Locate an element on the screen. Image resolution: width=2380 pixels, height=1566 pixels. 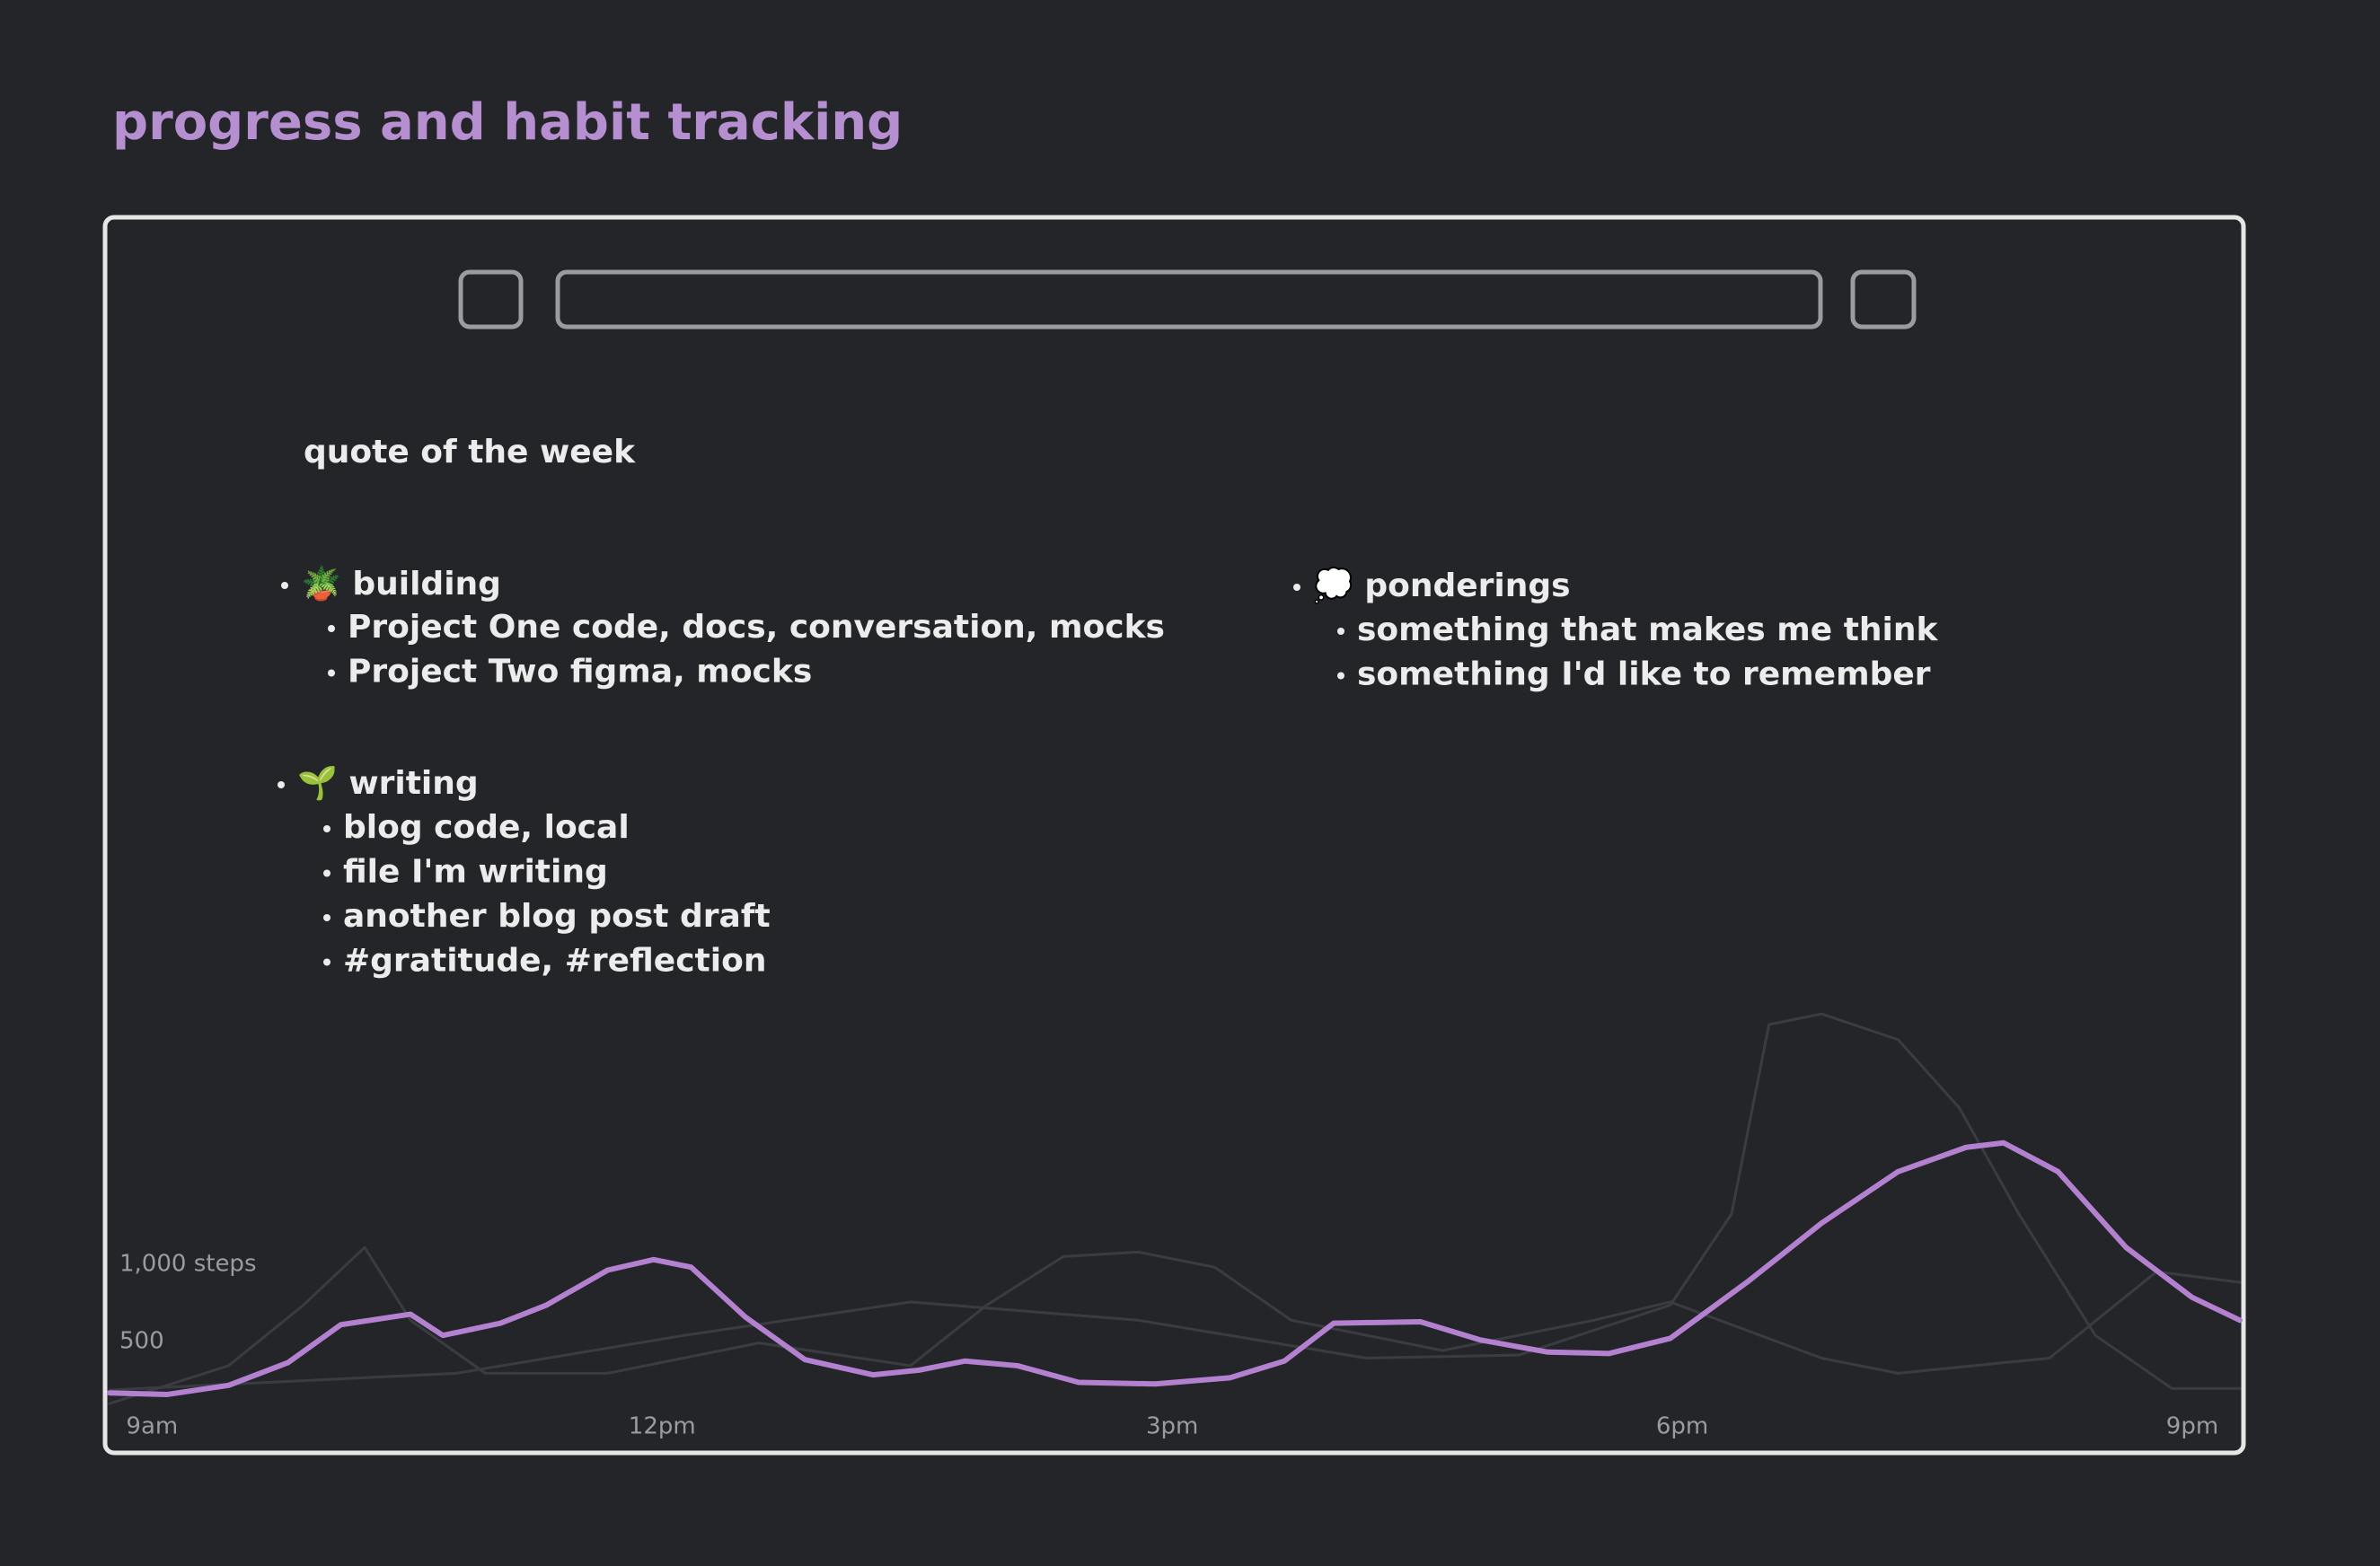
x-tick-label: 6pm is located at coordinates (1682, 1426).